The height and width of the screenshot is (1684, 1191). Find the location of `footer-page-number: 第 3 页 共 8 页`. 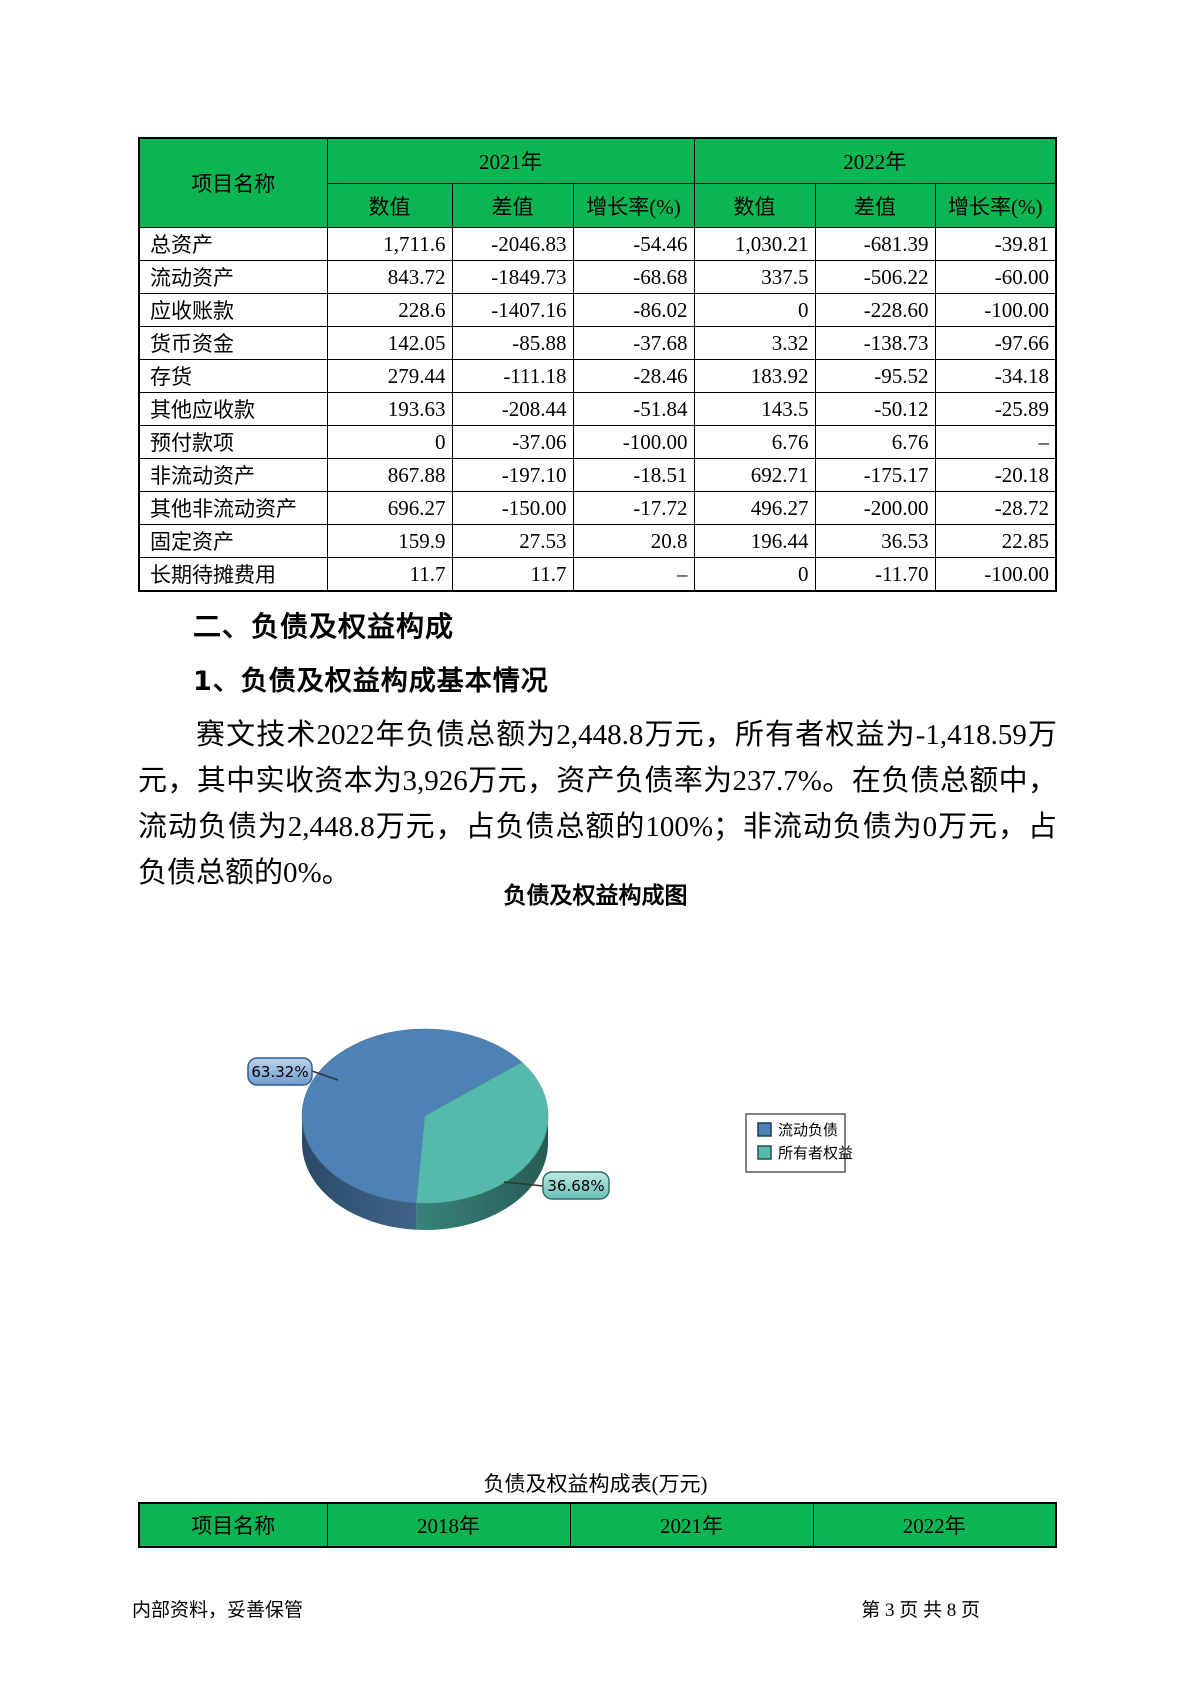

footer-page-number: 第 3 页 共 8 页 is located at coordinates (920, 1610).